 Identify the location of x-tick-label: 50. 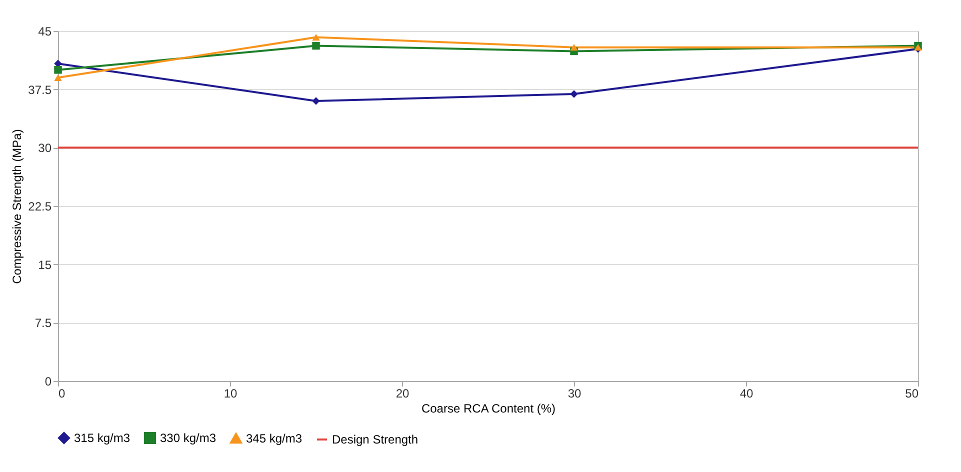
(912, 393).